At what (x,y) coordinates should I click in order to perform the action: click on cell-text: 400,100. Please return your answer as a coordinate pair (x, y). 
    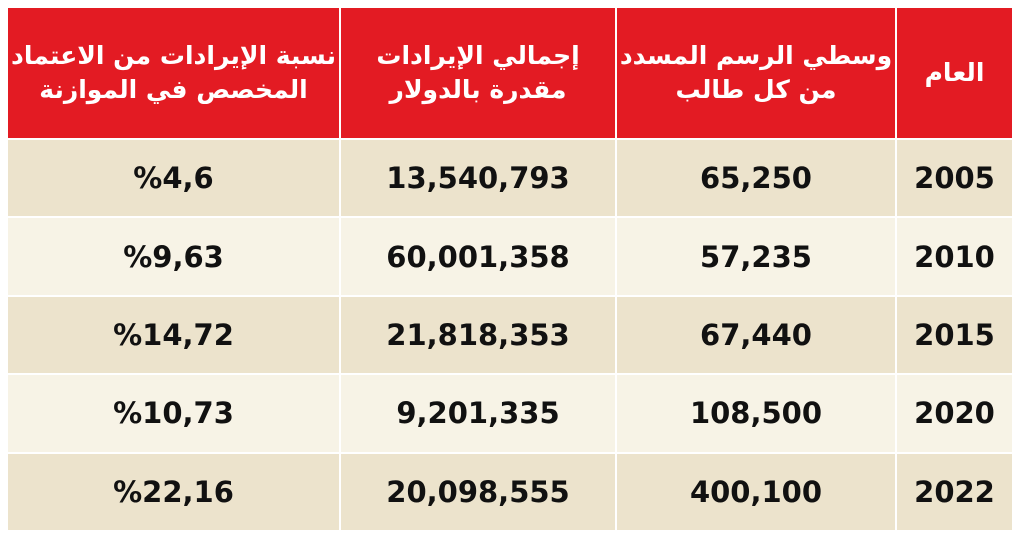
    Looking at the image, I should click on (756, 491).